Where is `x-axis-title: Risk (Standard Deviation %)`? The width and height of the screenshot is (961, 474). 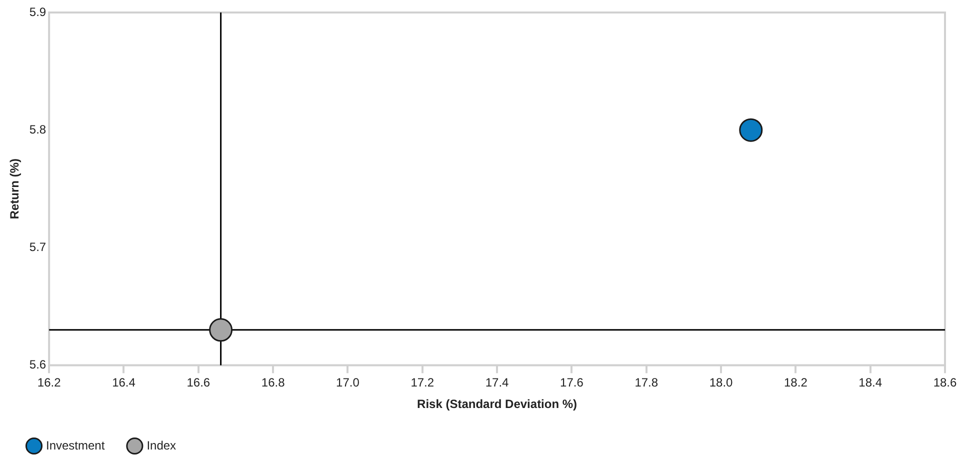 x-axis-title: Risk (Standard Deviation %) is located at coordinates (497, 404).